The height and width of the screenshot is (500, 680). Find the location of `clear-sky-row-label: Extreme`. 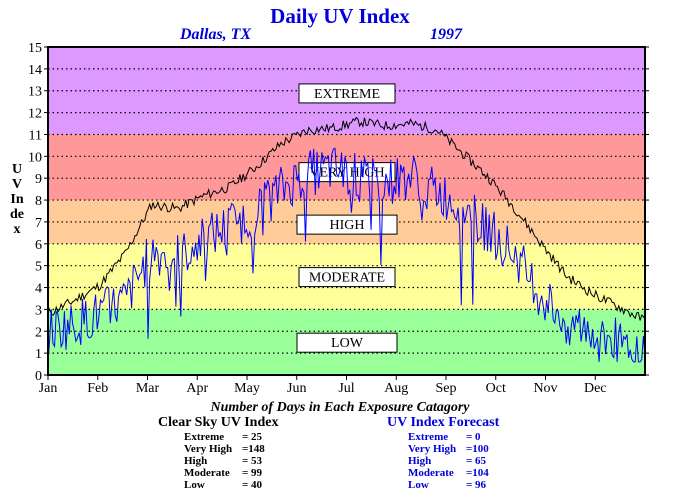

clear-sky-row-label: Extreme is located at coordinates (204, 437).